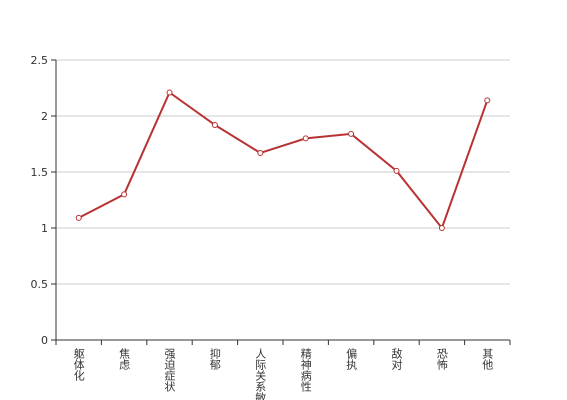  Describe the element at coordinates (441, 359) in the screenshot. I see `x-tick-label: 恐怖` at that location.